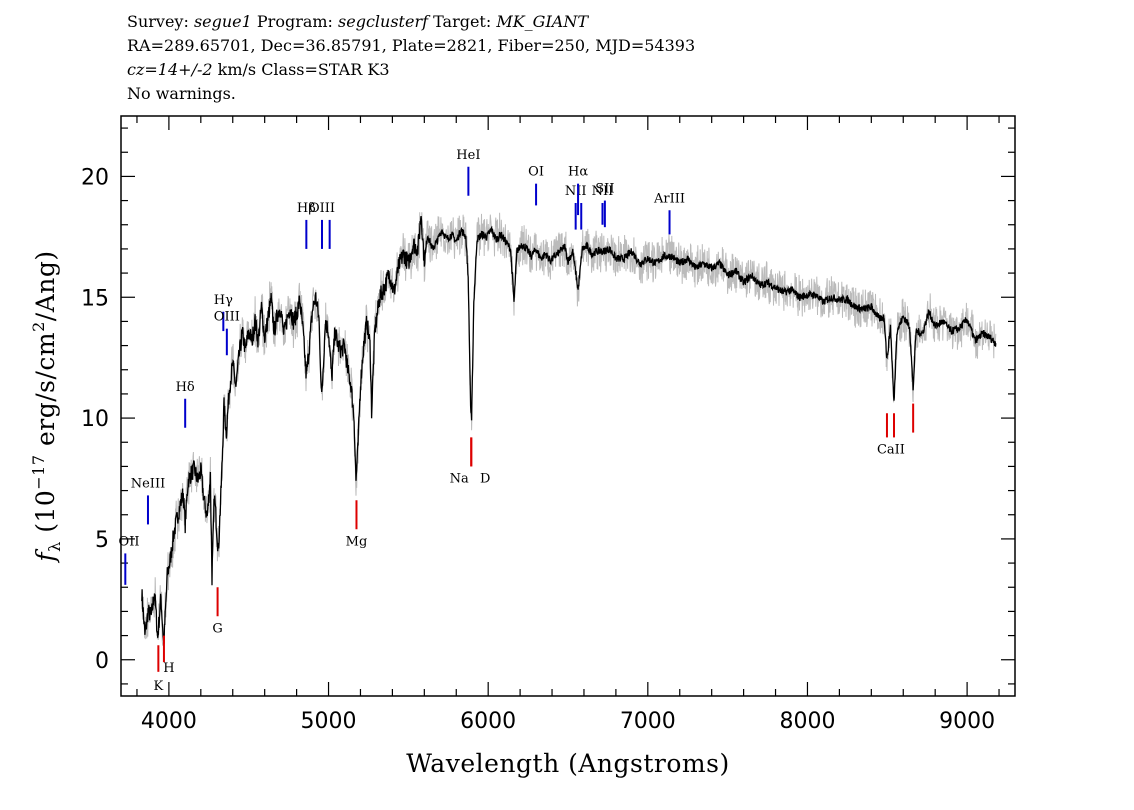 The image size is (1134, 810). I want to click on absorption-line-label: G, so click(217, 628).